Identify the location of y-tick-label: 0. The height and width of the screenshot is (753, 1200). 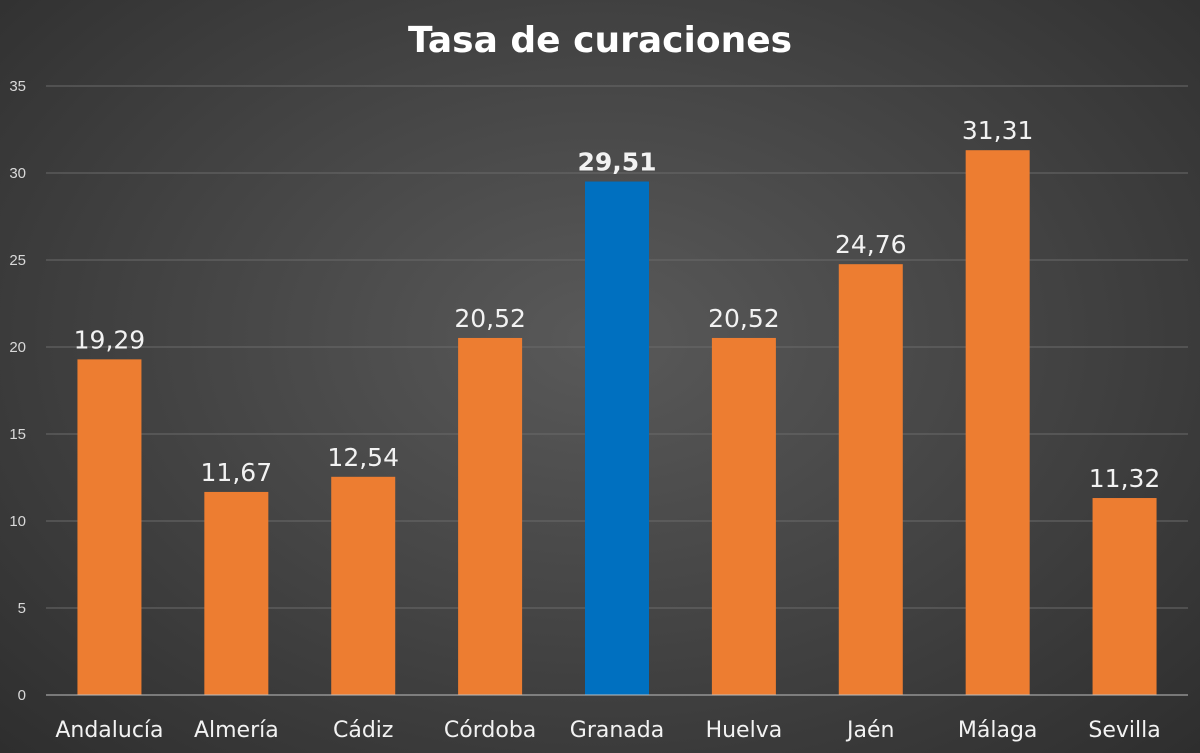
(22, 695).